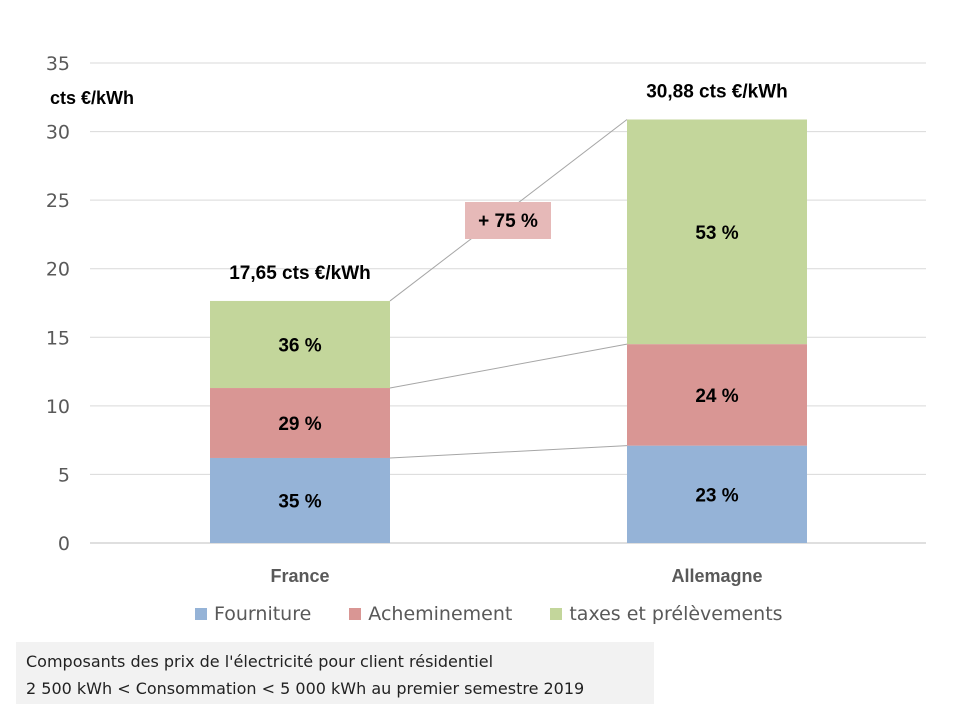 The image size is (960, 720). I want to click on category-label: France, so click(299, 576).